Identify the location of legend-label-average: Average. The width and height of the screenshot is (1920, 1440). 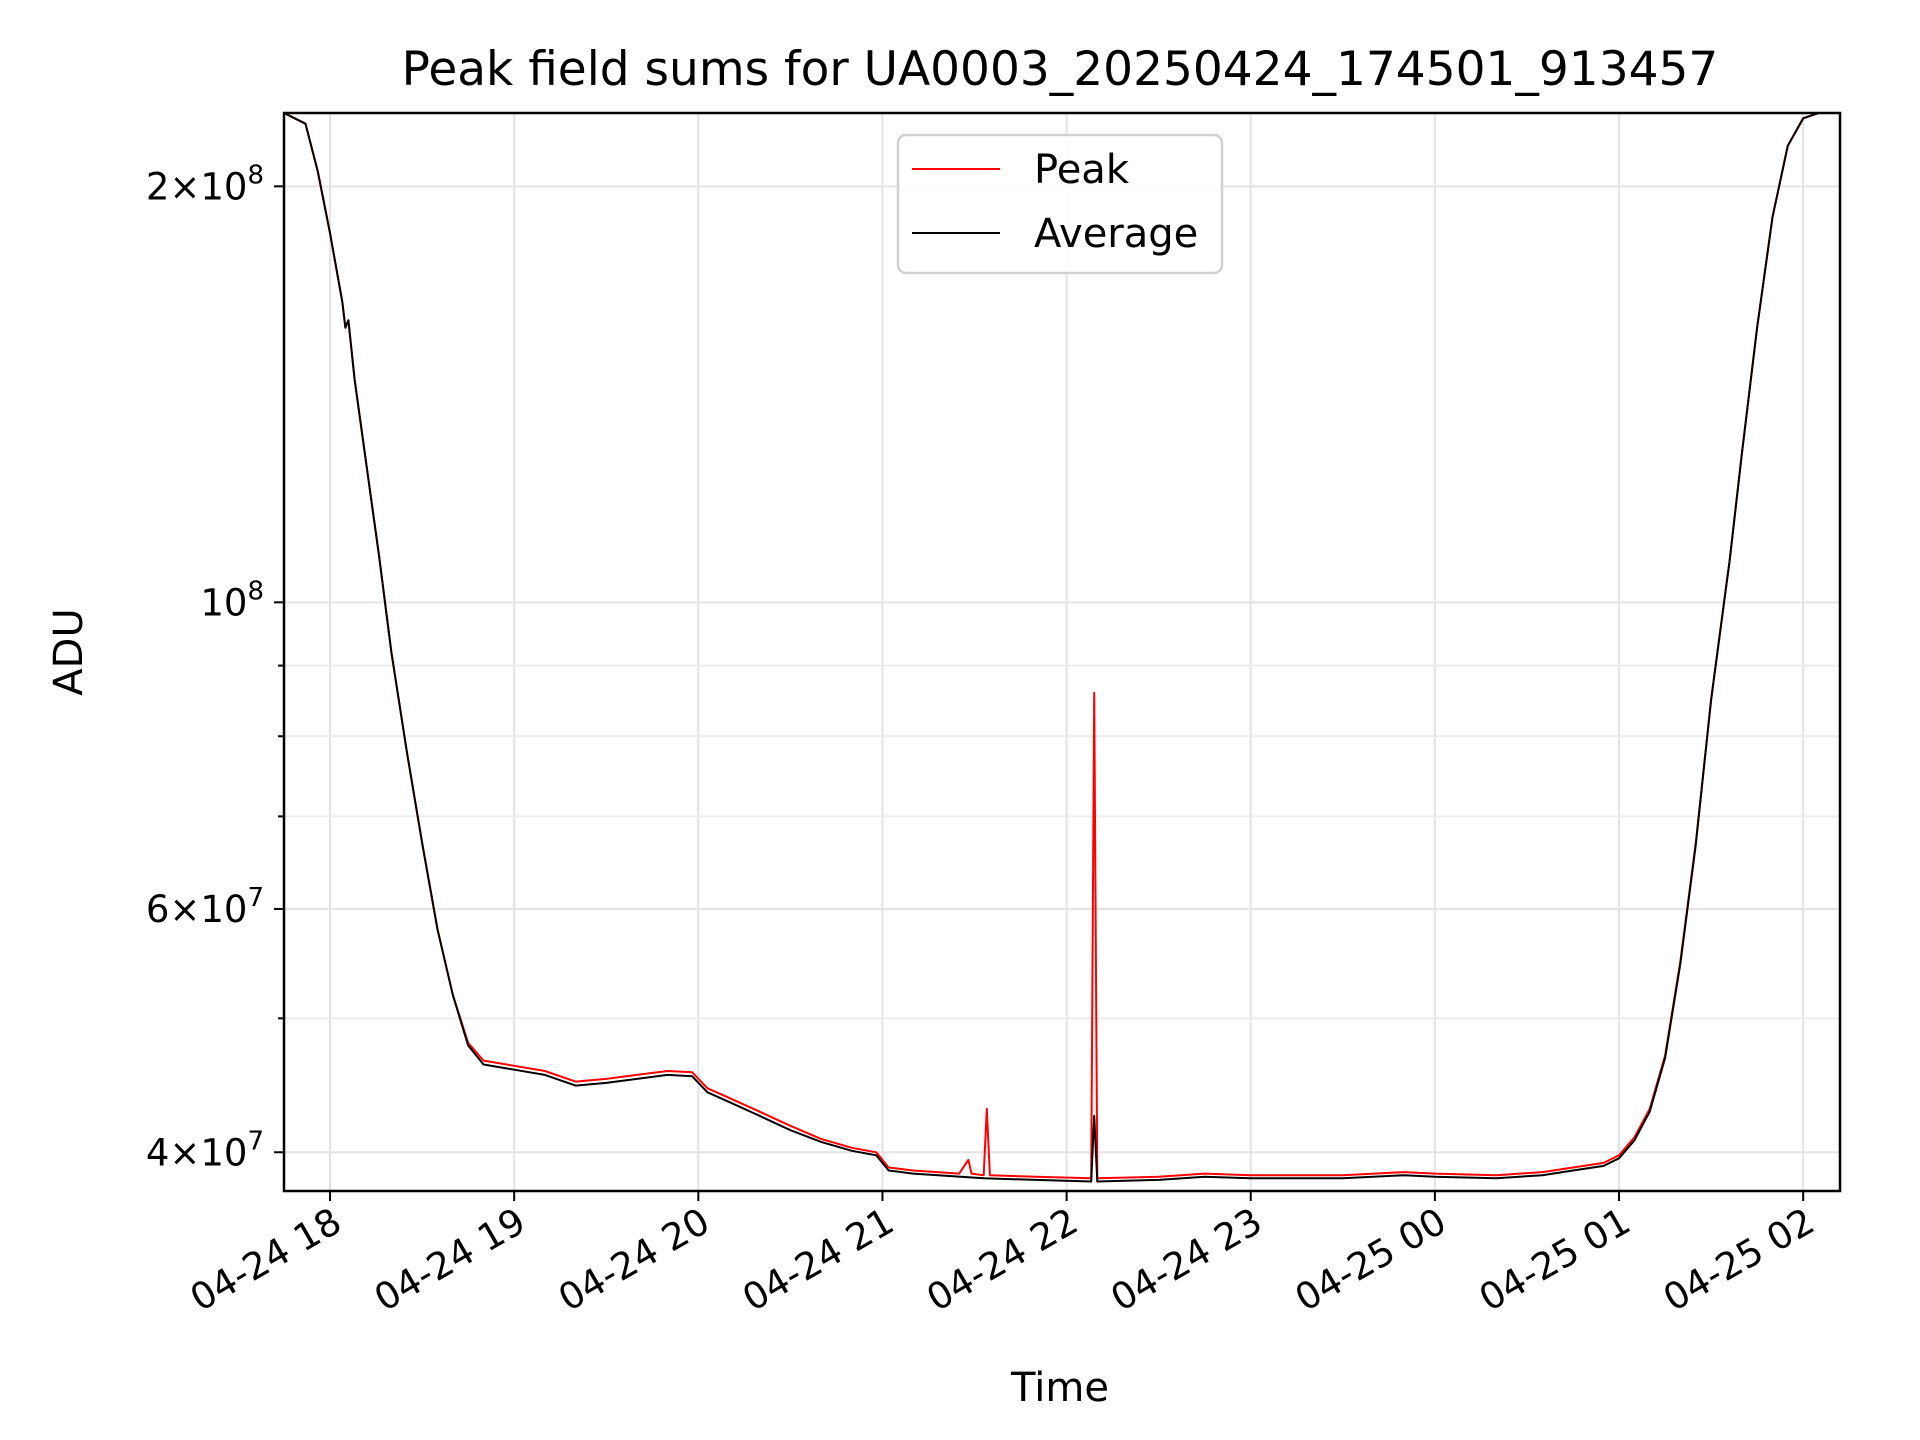
(1116, 234).